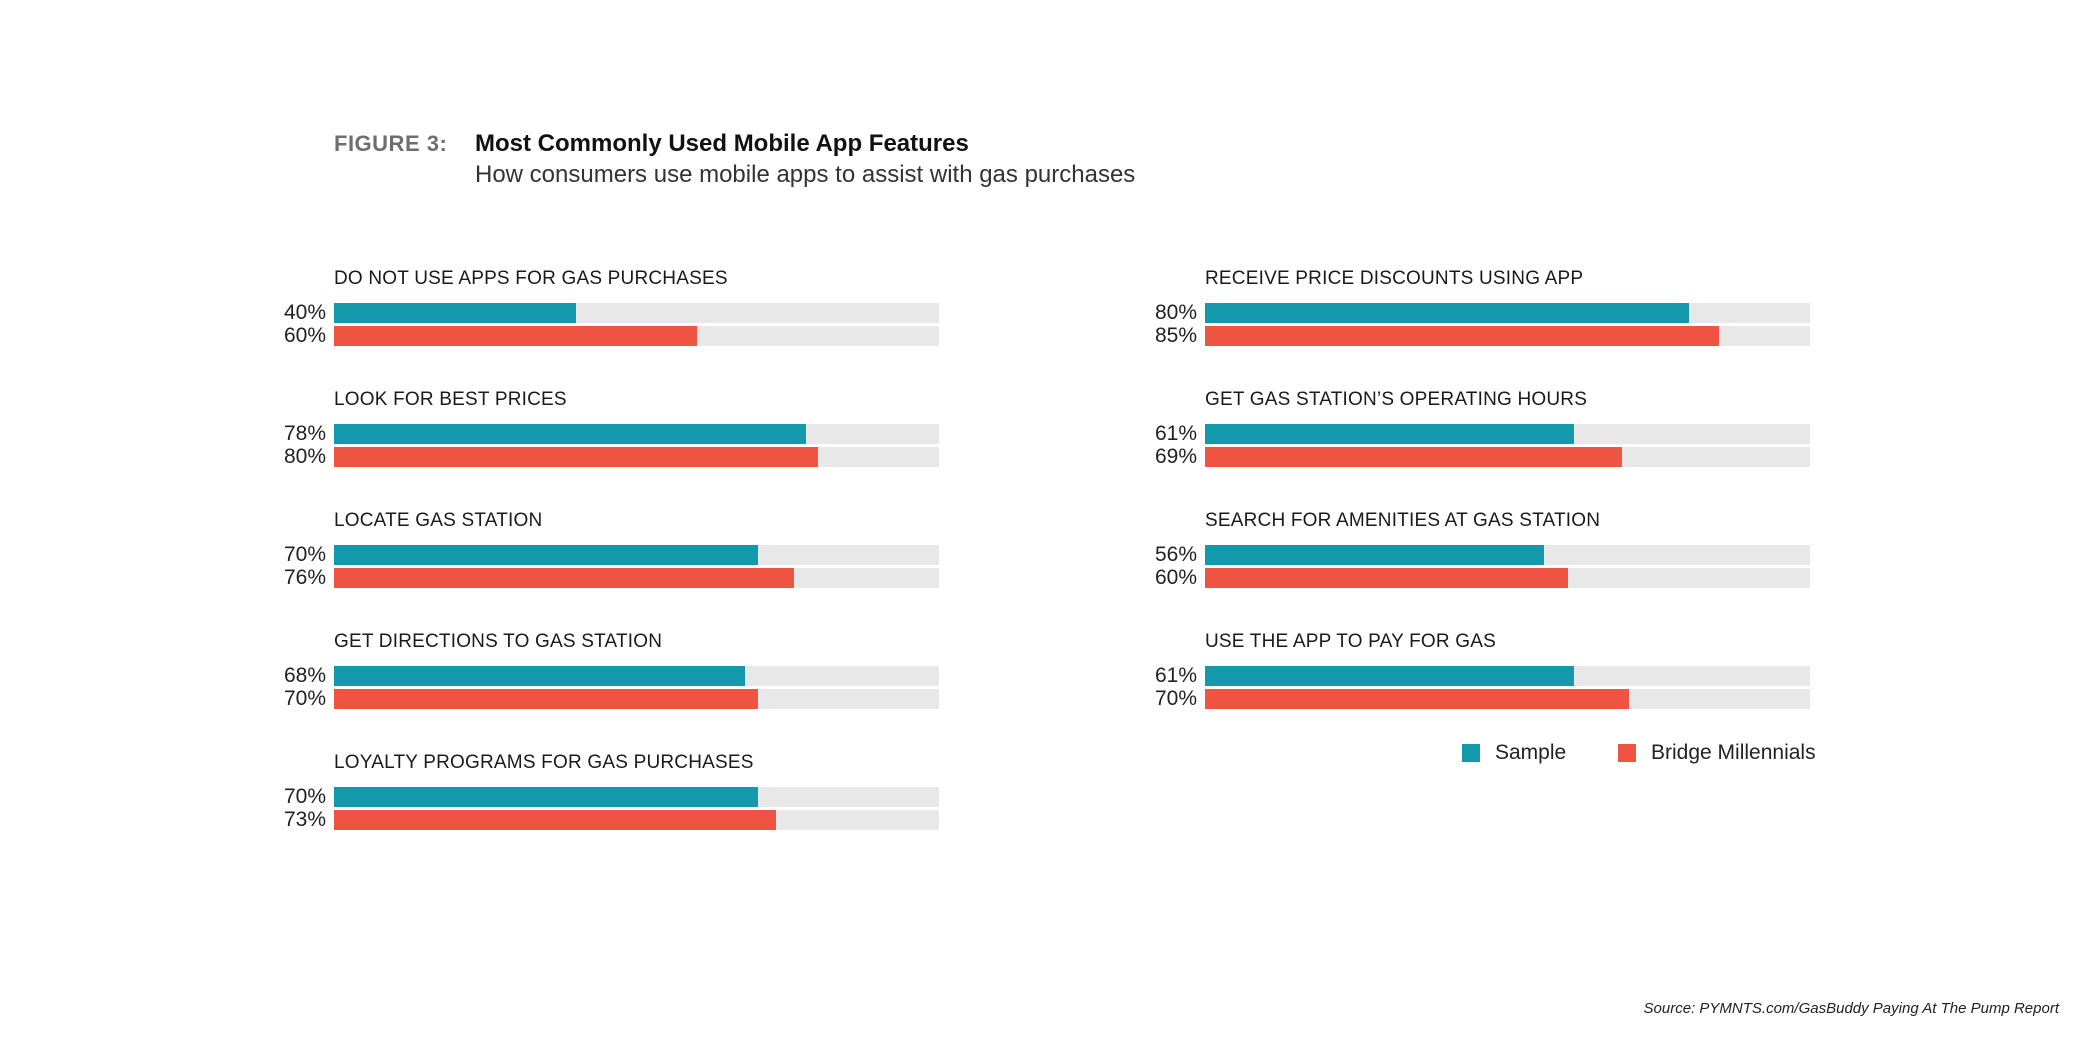 This screenshot has height=1042, width=2083. I want to click on sample-value-label: 80%, so click(1175, 312).